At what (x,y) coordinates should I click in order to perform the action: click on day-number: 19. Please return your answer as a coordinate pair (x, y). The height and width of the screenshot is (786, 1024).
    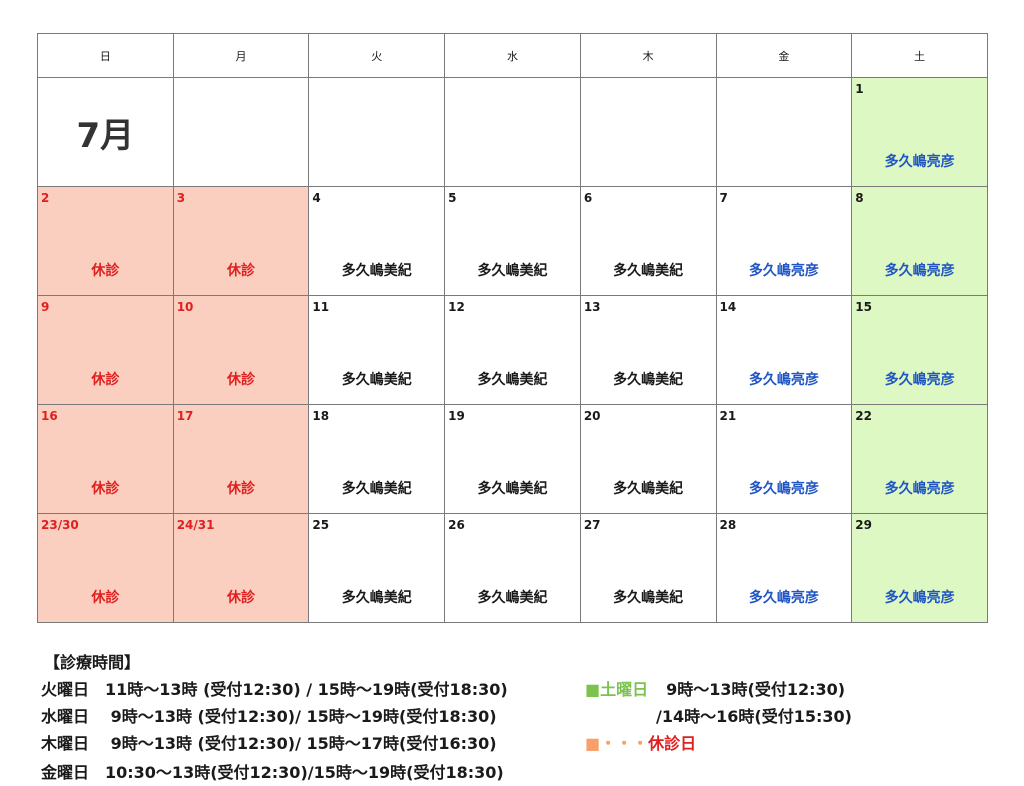
    Looking at the image, I should click on (456, 416).